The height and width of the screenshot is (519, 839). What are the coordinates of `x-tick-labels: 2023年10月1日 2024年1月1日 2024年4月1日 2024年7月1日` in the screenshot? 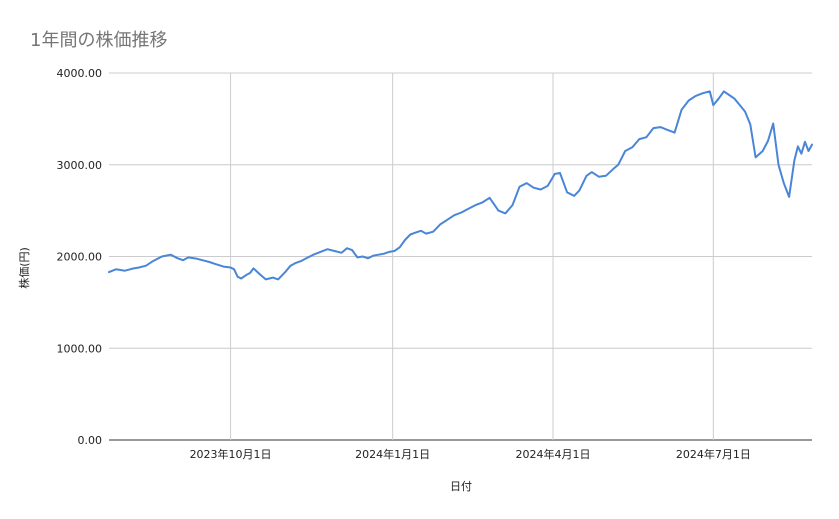 It's located at (470, 454).